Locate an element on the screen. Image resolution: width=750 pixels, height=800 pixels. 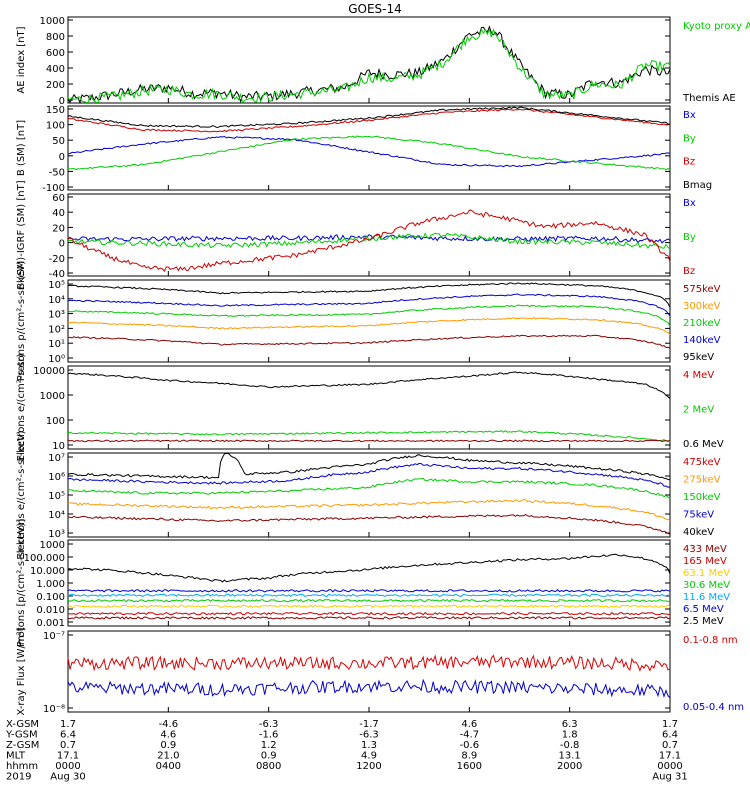
y-tick-label: 600 is located at coordinates (55, 53).